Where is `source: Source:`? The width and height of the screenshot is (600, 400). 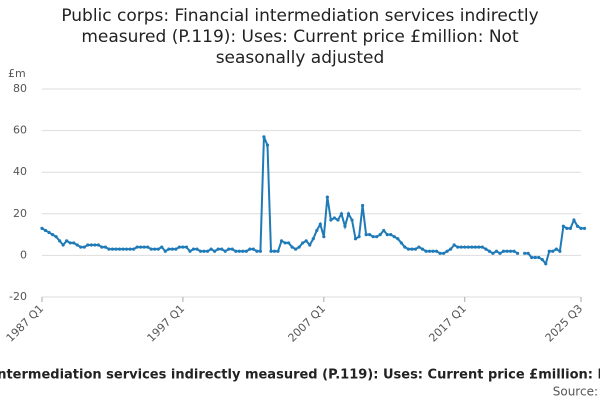 source: Source: is located at coordinates (575, 392).